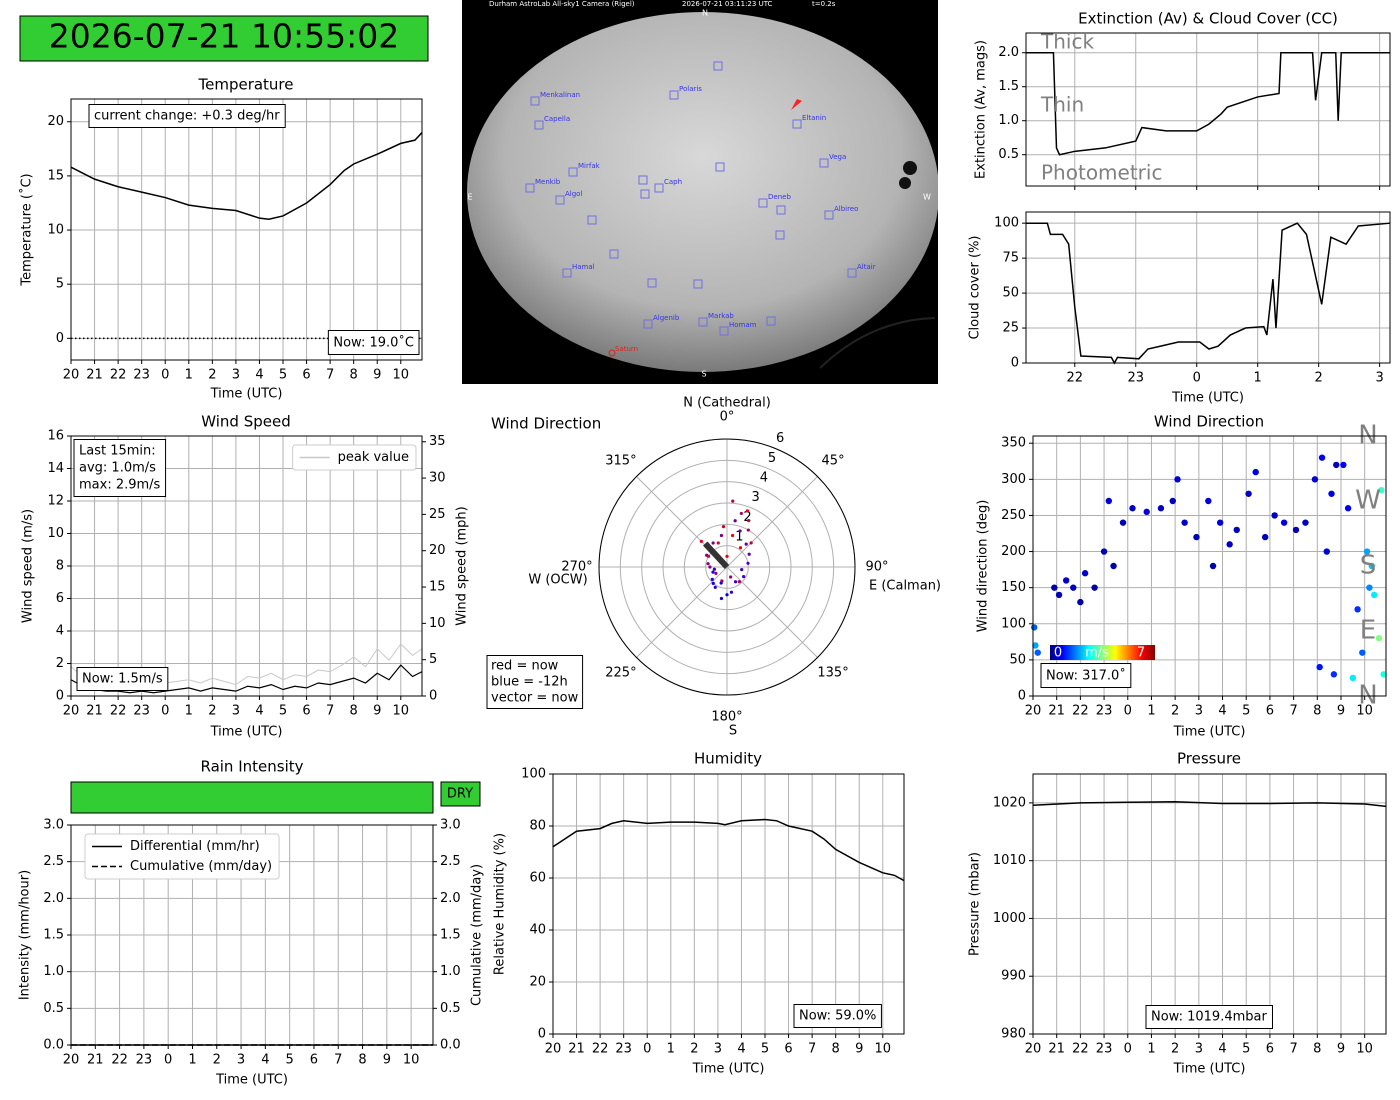 This screenshot has width=1400, height=1100. Describe the element at coordinates (833, 460) in the screenshot. I see `theta-tick-label: 45°` at that location.